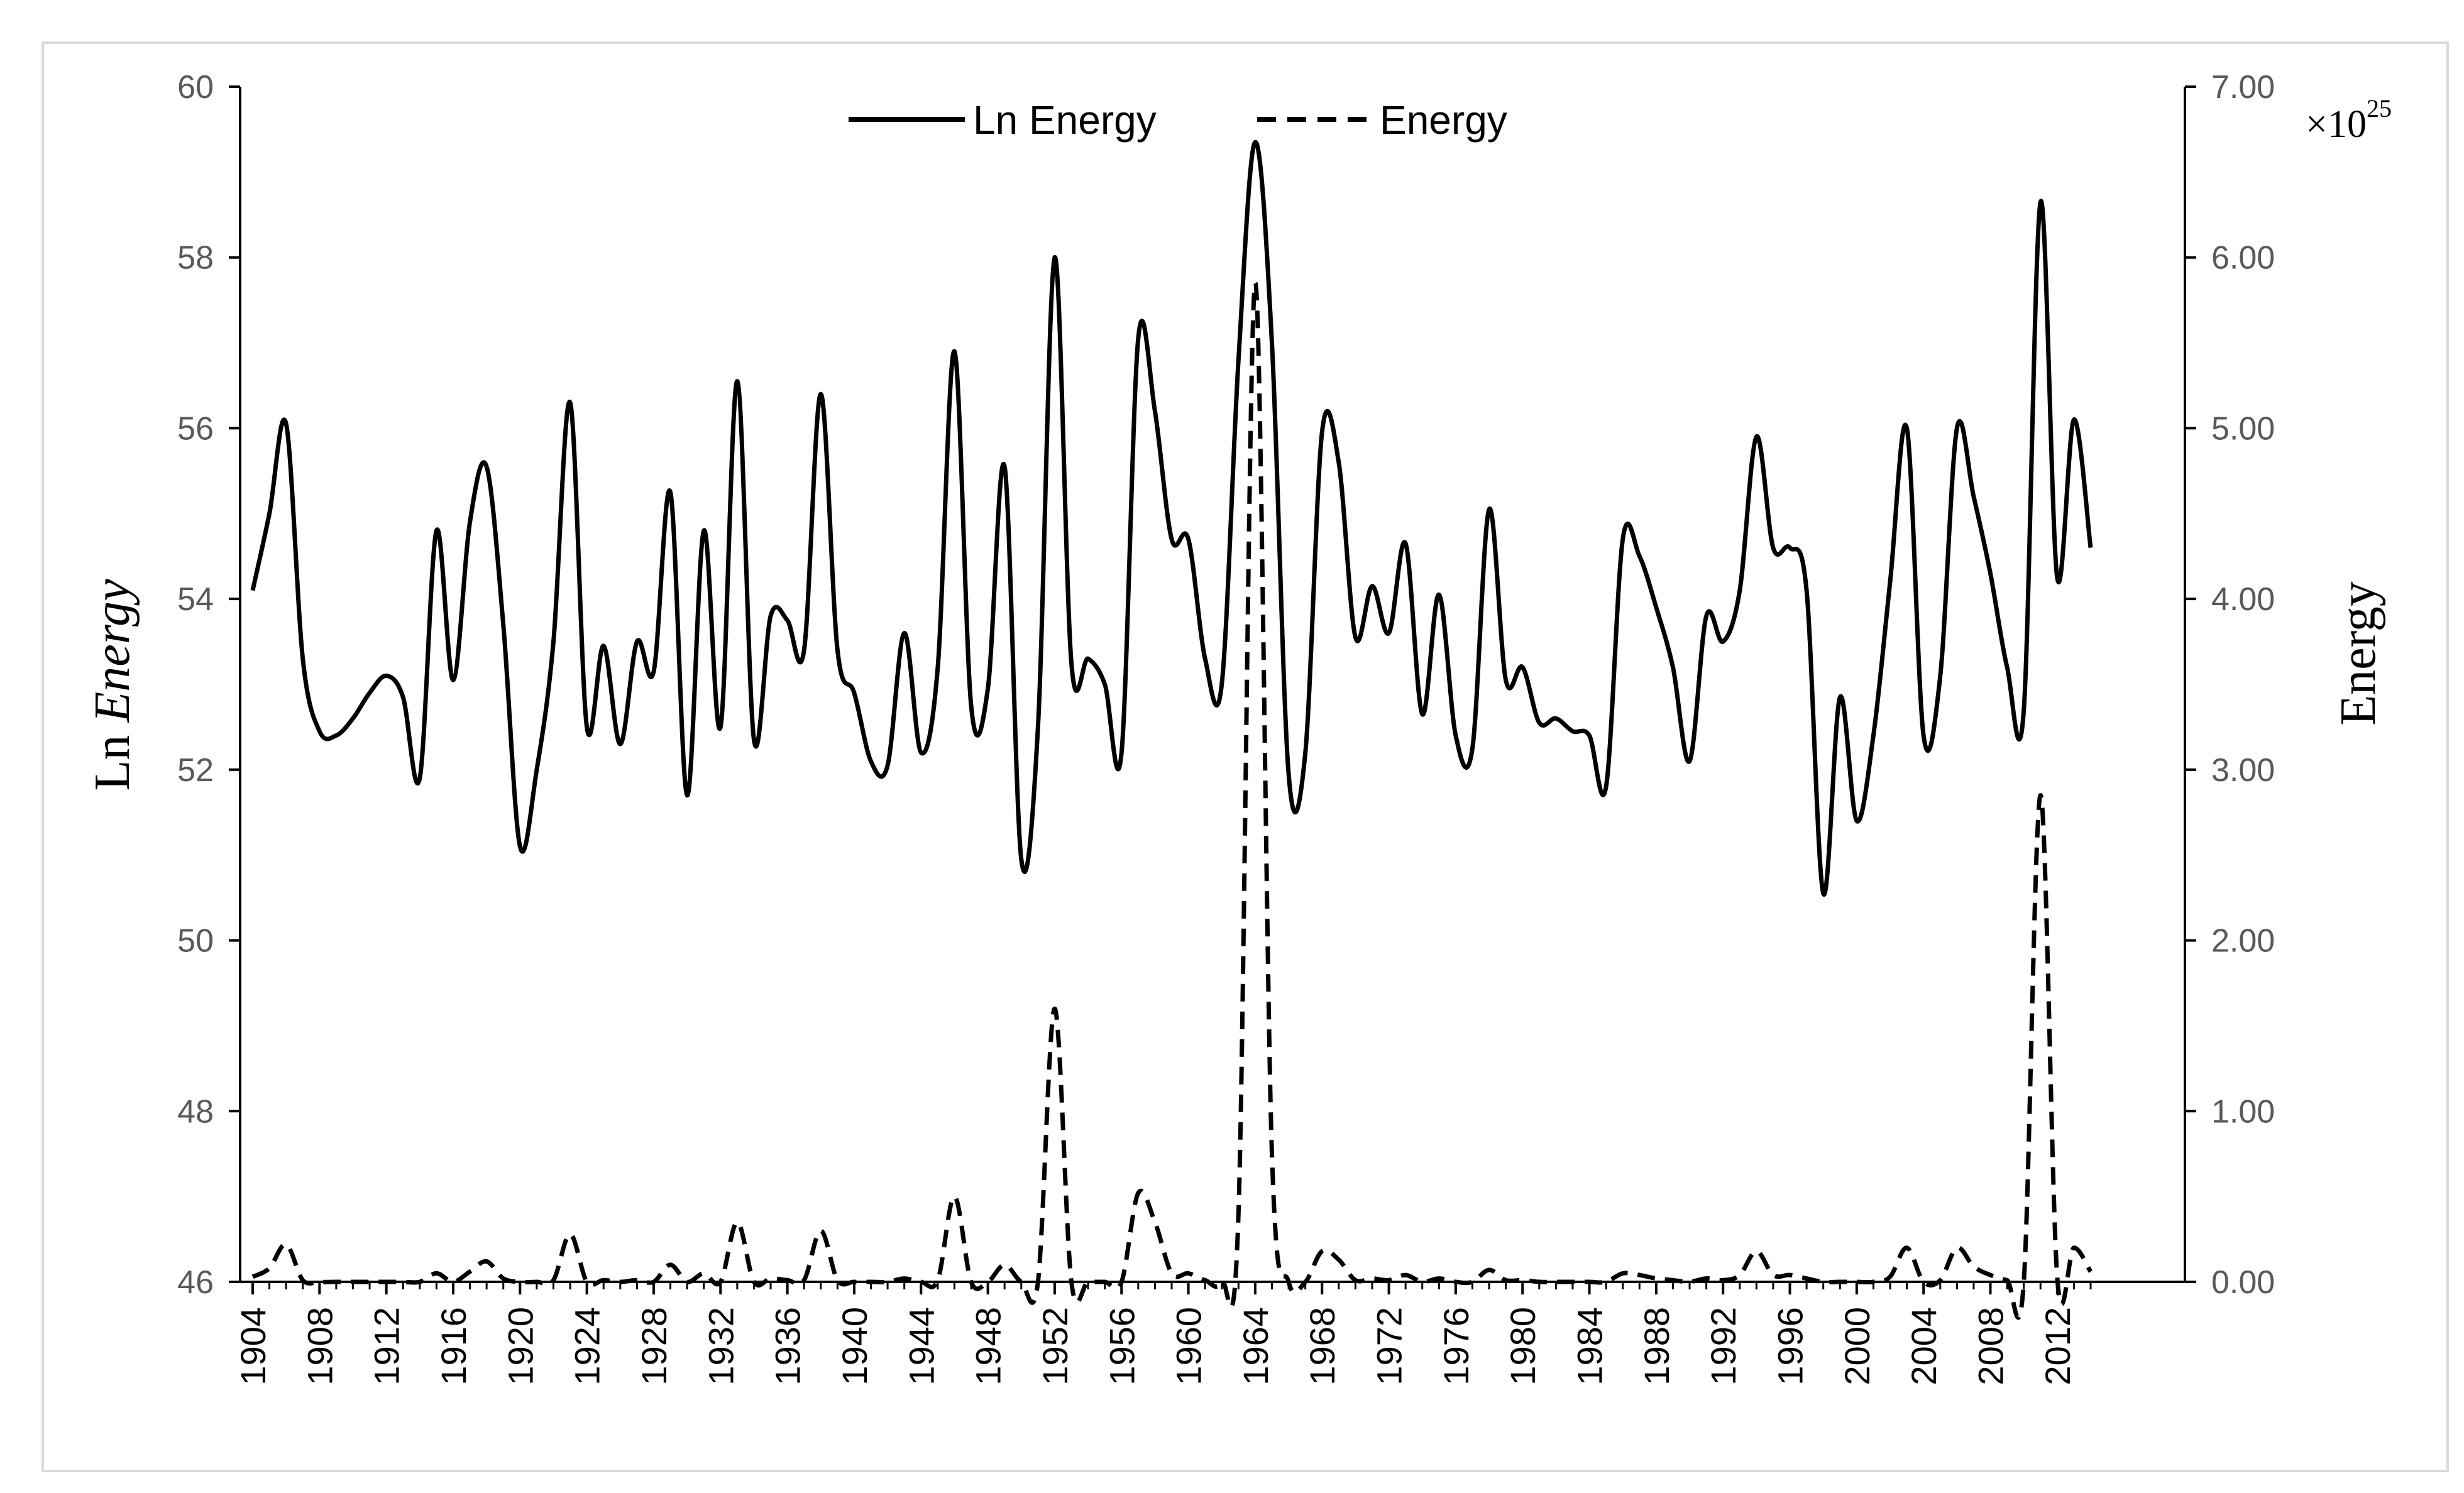 The image size is (2464, 1493). I want to click on right-tick-label-6: 6.00, so click(2243, 258).